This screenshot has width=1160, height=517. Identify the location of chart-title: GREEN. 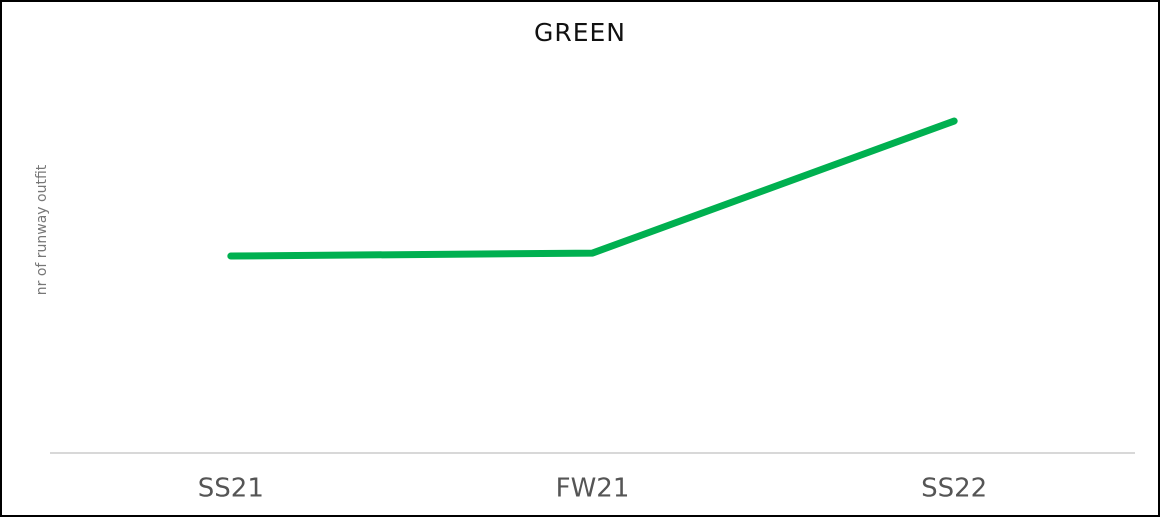
(580, 32).